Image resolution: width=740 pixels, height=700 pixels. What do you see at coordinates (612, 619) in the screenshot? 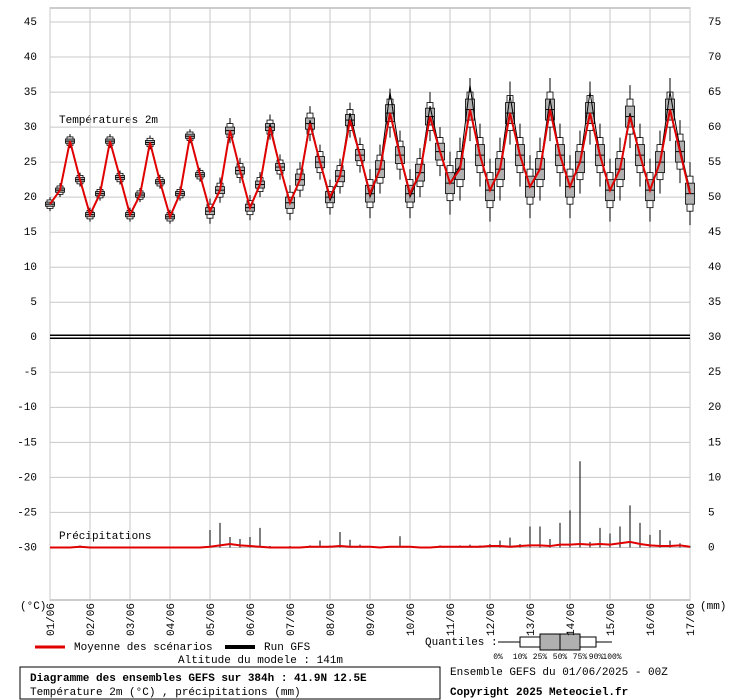
I see `x-tick-label: 15/06` at bounding box center [612, 619].